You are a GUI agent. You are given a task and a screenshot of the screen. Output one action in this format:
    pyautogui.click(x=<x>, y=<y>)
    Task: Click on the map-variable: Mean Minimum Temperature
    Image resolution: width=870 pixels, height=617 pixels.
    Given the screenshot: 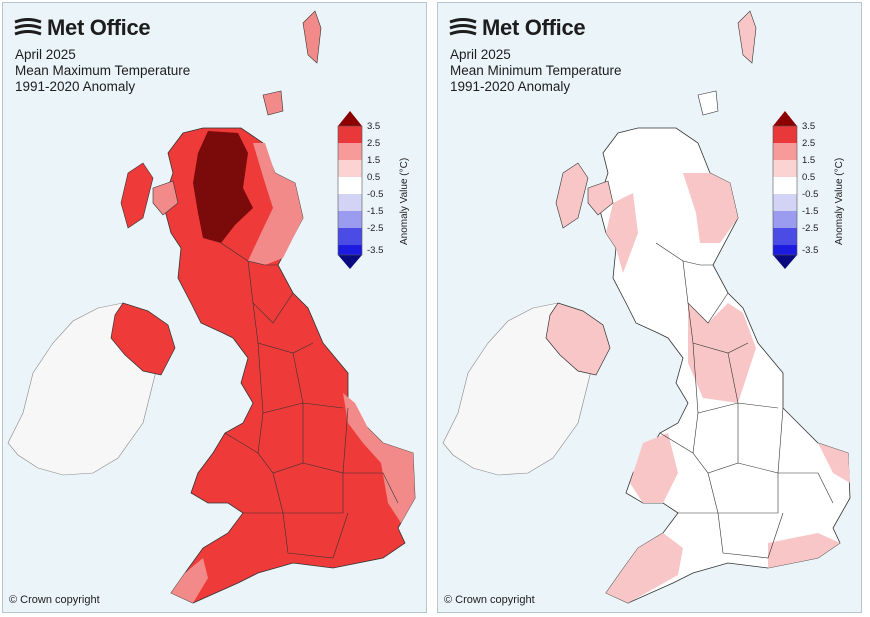 What is the action you would take?
    pyautogui.click(x=536, y=70)
    